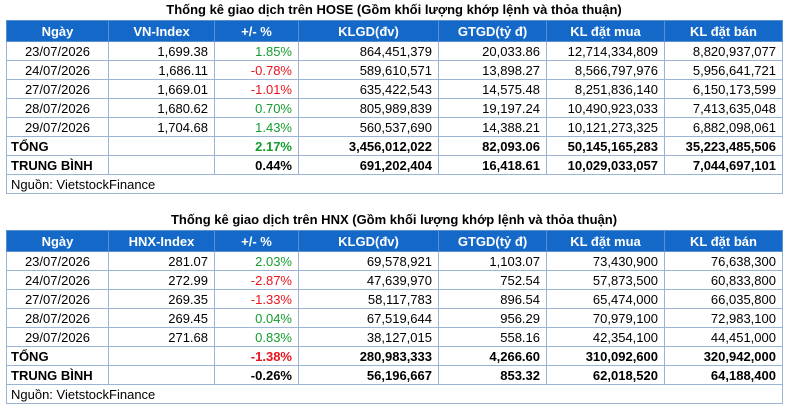 The width and height of the screenshot is (787, 409). What do you see at coordinates (256, 108) in the screenshot?
I see `change-cell: 0.70%` at bounding box center [256, 108].